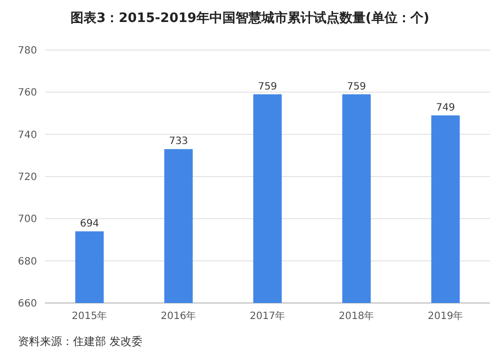 Image resolution: width=500 pixels, height=362 pixels. I want to click on y-tick-label: 660, so click(27, 304).